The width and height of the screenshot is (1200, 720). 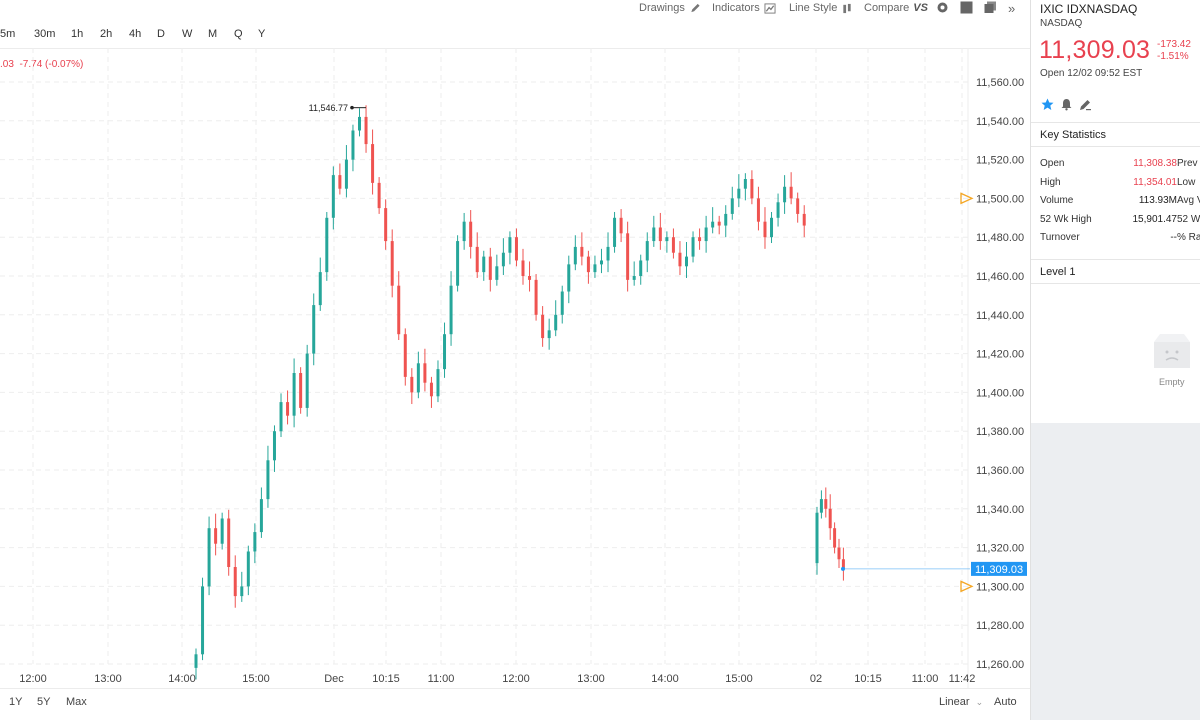 What do you see at coordinates (262, 34) in the screenshot?
I see `interval-y-button: Y` at bounding box center [262, 34].